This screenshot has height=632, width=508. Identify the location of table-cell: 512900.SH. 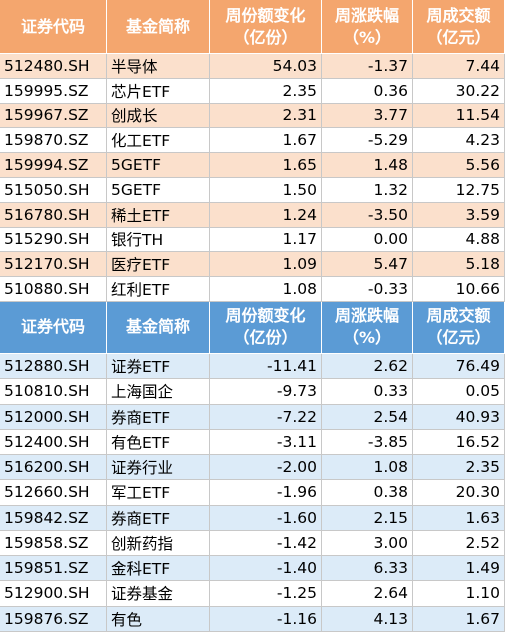
(53, 594).